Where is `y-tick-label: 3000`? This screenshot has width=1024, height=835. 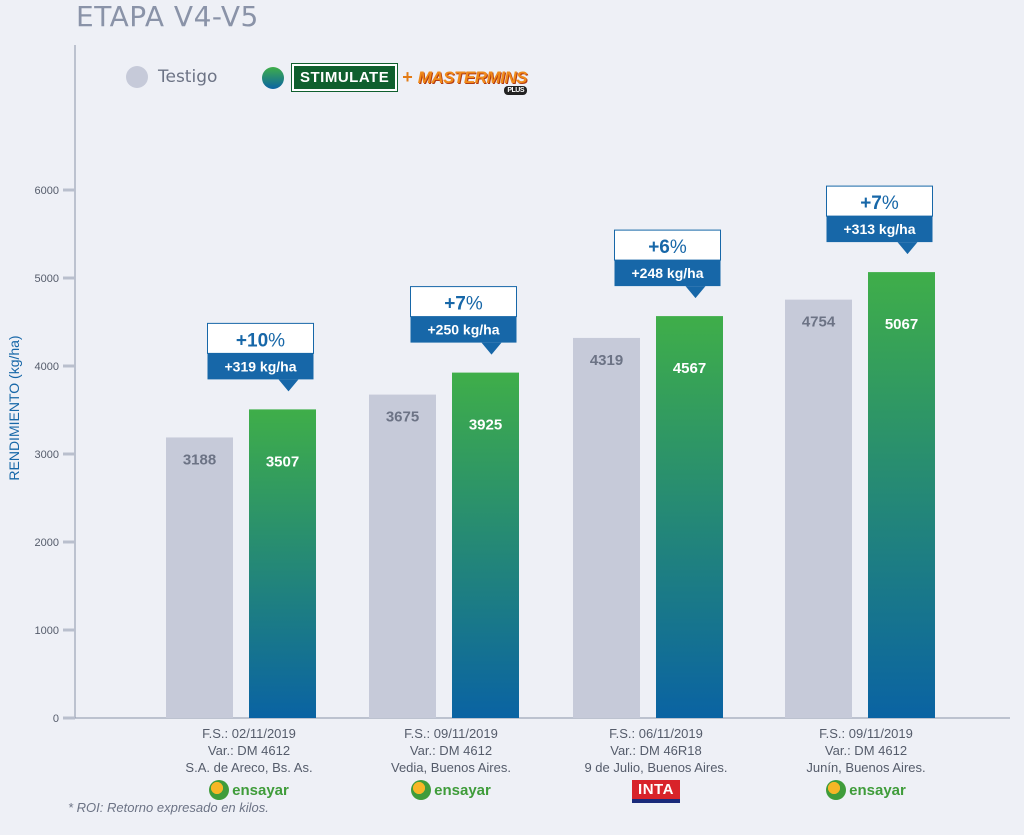
y-tick-label: 3000 is located at coordinates (47, 455).